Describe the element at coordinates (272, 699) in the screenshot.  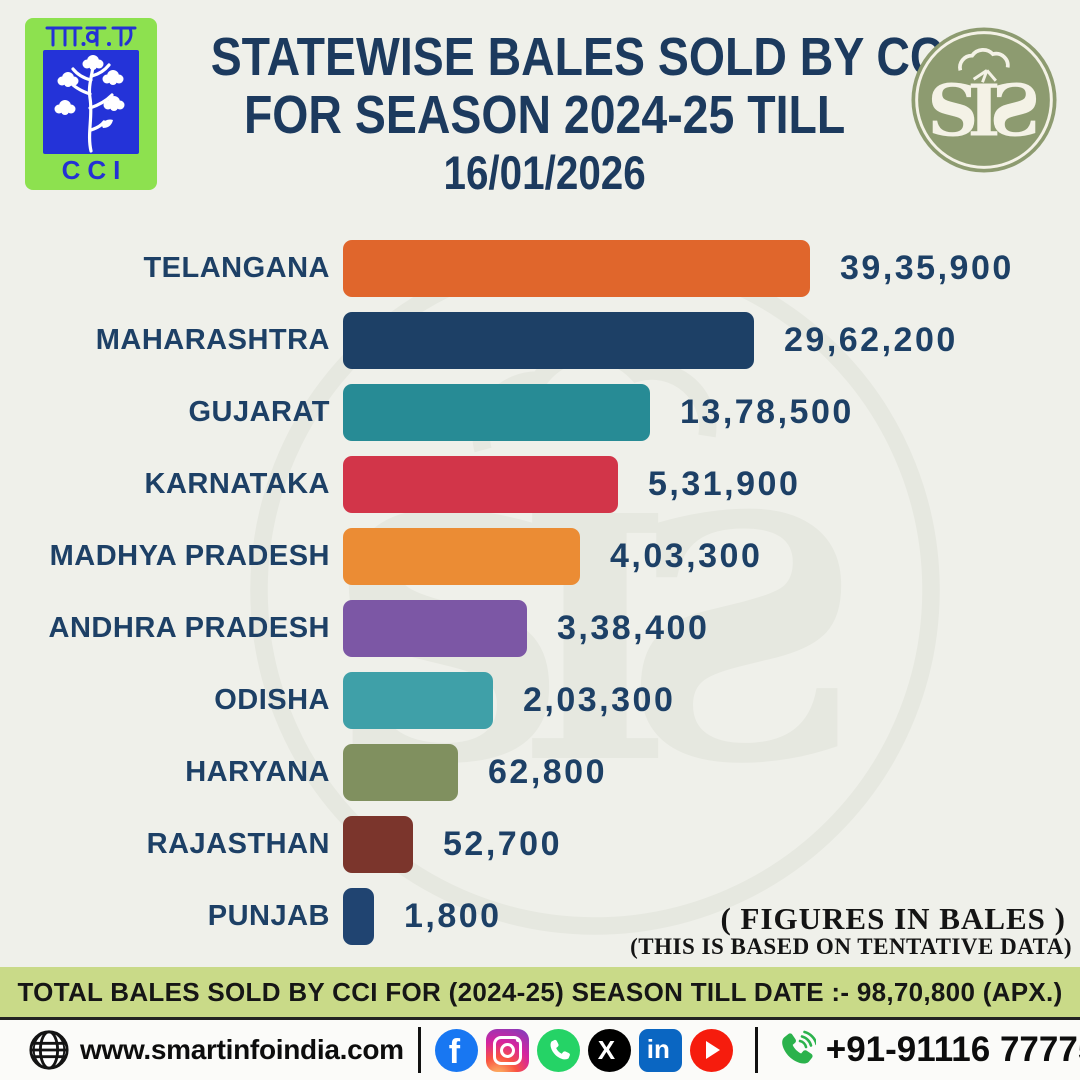
I see `state-label: ODISHA` at that location.